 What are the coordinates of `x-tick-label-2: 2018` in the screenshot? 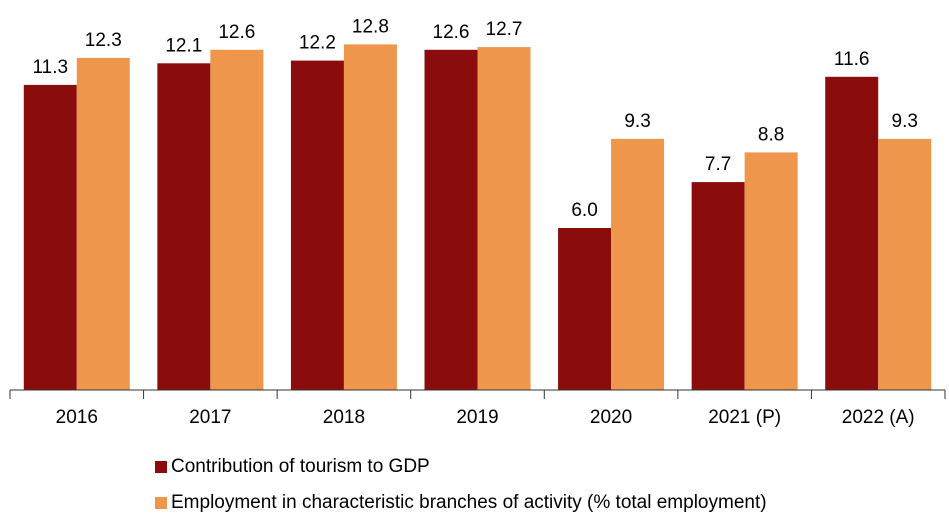 It's located at (344, 417).